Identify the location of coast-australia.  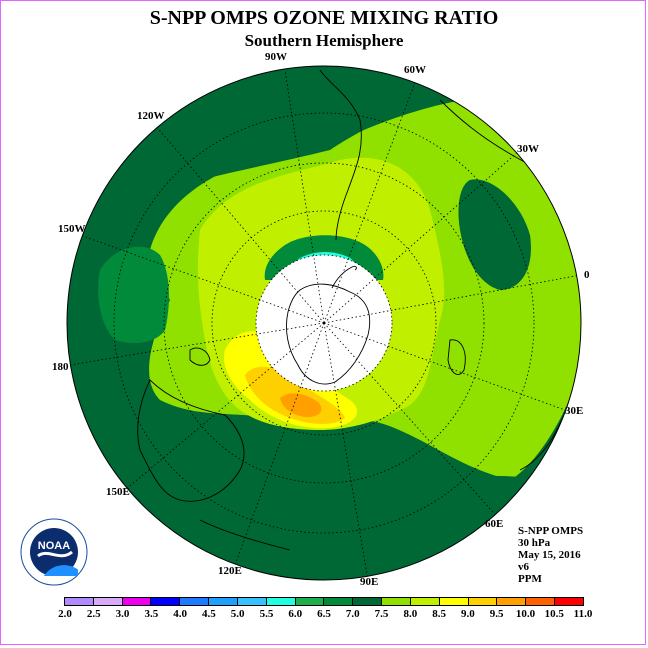
(191, 440).